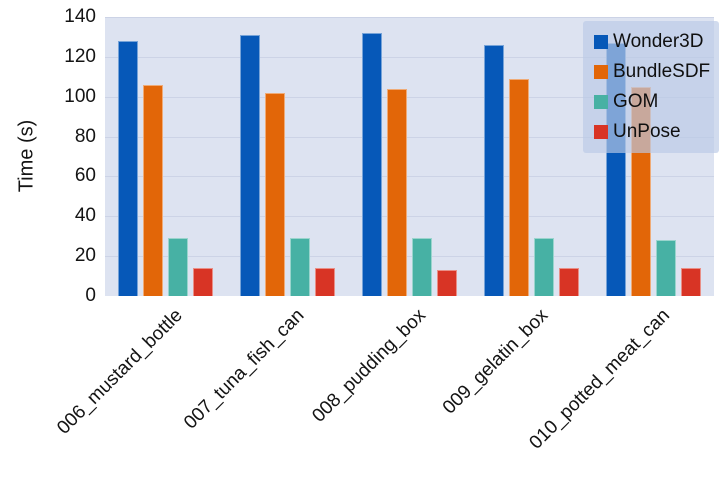  What do you see at coordinates (178, 267) in the screenshot?
I see `bar-gom-006_mustard_bottle` at bounding box center [178, 267].